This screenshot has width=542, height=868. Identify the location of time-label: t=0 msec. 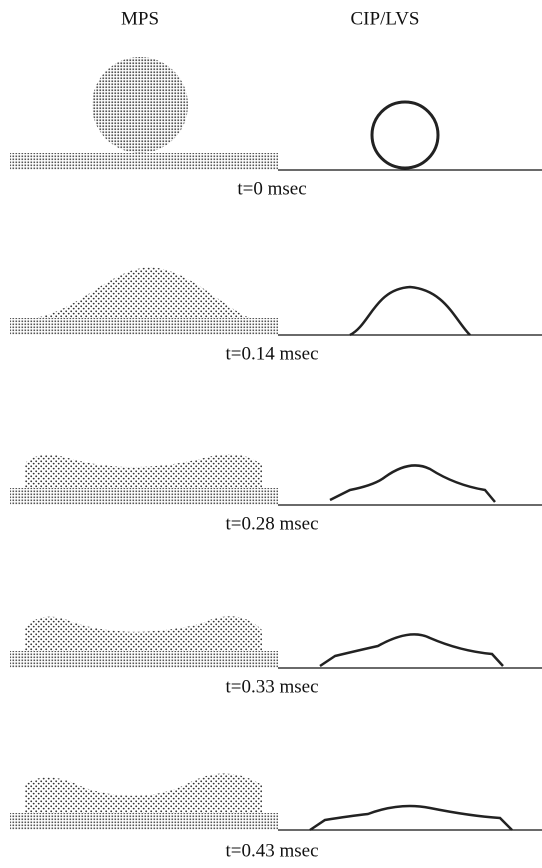
(271, 188).